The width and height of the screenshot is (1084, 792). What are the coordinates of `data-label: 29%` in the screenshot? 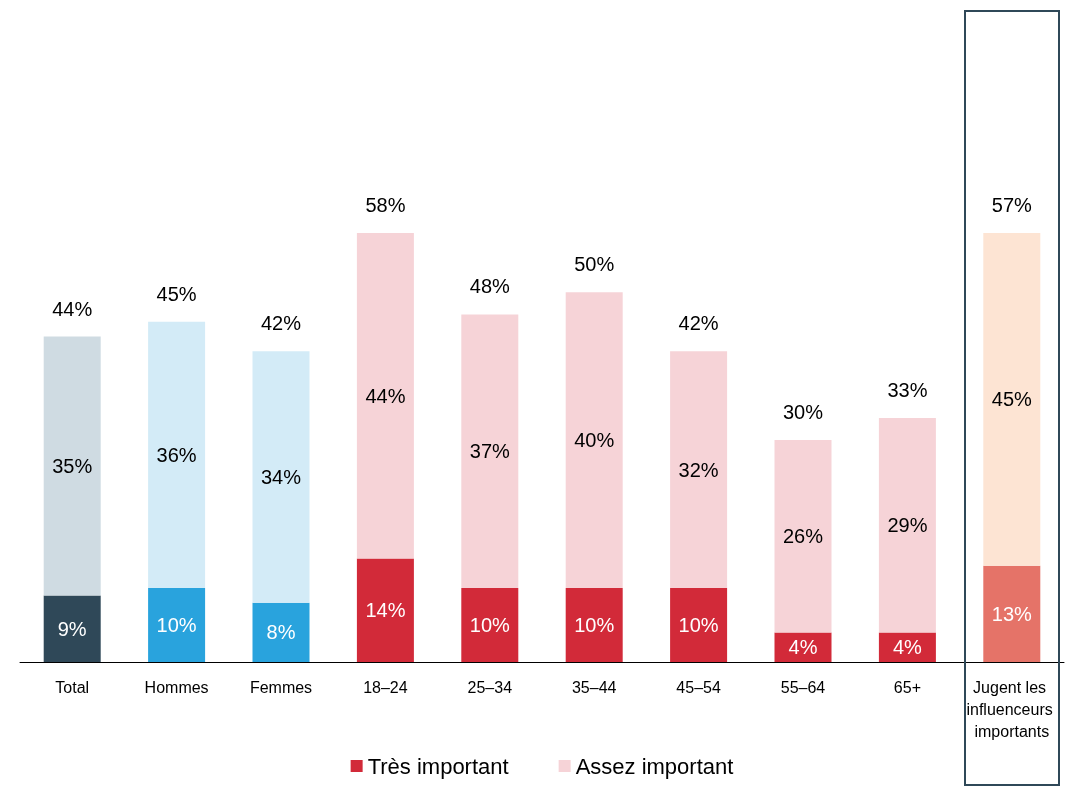 It's located at (907, 525).